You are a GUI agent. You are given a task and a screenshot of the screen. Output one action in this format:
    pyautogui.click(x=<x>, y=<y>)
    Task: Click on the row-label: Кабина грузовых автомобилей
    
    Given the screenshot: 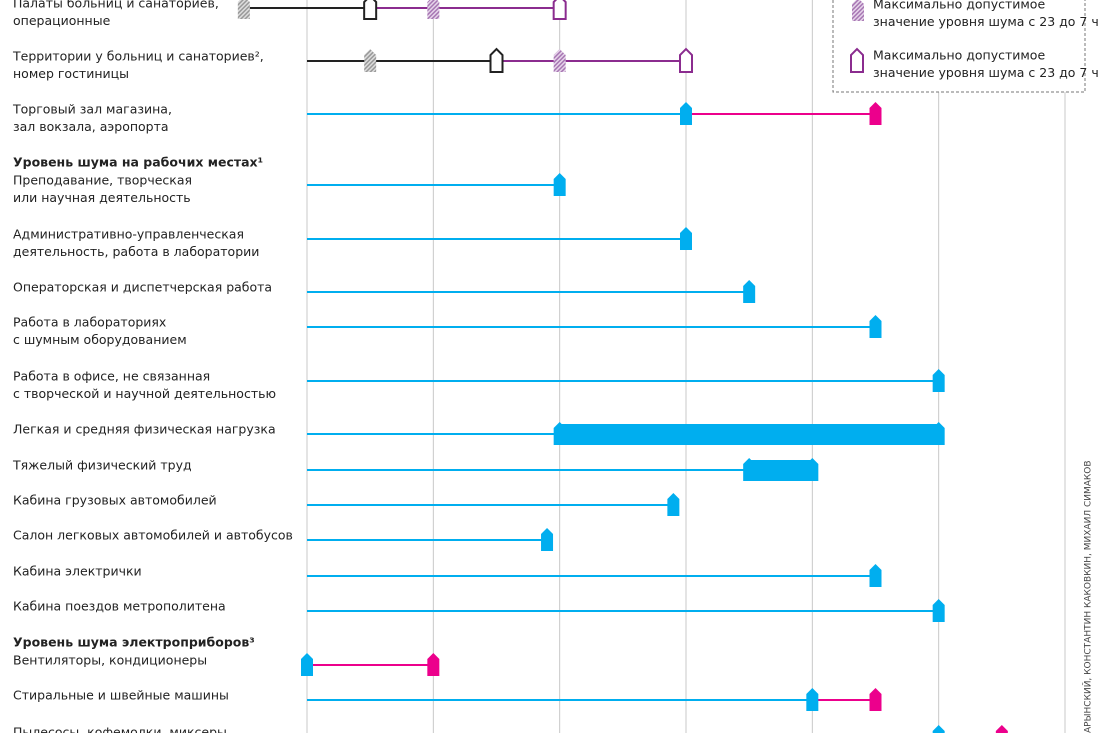 What is the action you would take?
    pyautogui.click(x=115, y=500)
    